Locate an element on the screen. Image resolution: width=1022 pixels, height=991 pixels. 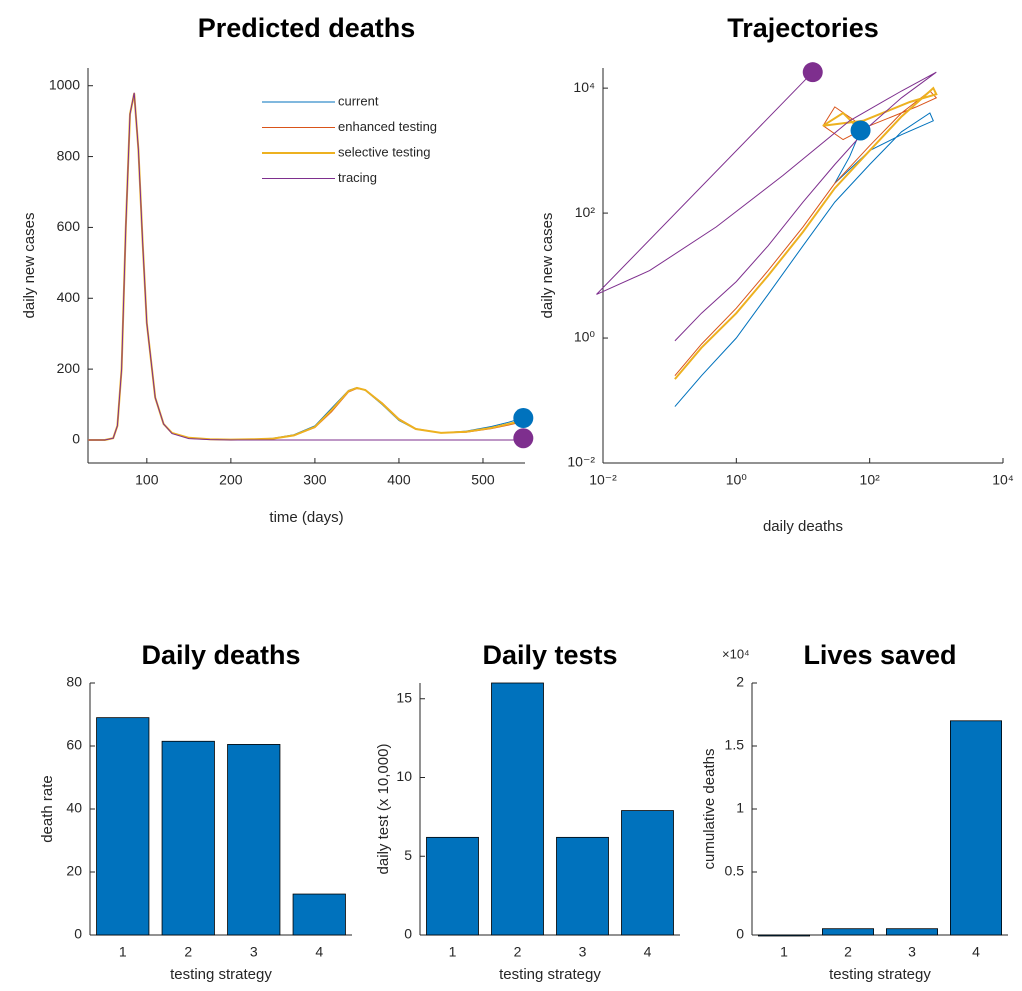
y-tick-label: 5 is located at coordinates (408, 855).